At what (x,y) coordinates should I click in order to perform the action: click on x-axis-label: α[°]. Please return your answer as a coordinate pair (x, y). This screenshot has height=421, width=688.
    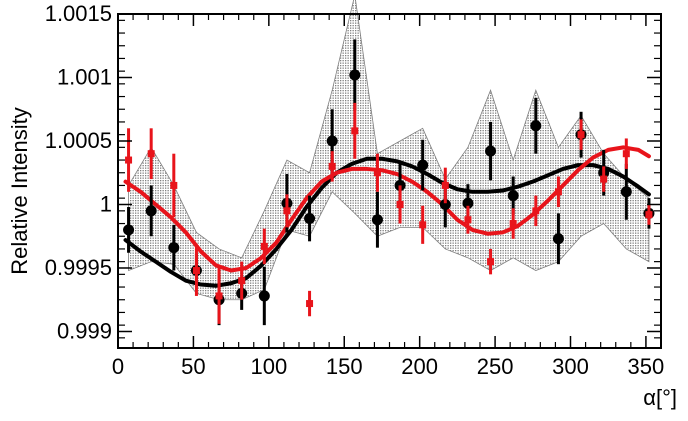
    Looking at the image, I should click on (660, 397).